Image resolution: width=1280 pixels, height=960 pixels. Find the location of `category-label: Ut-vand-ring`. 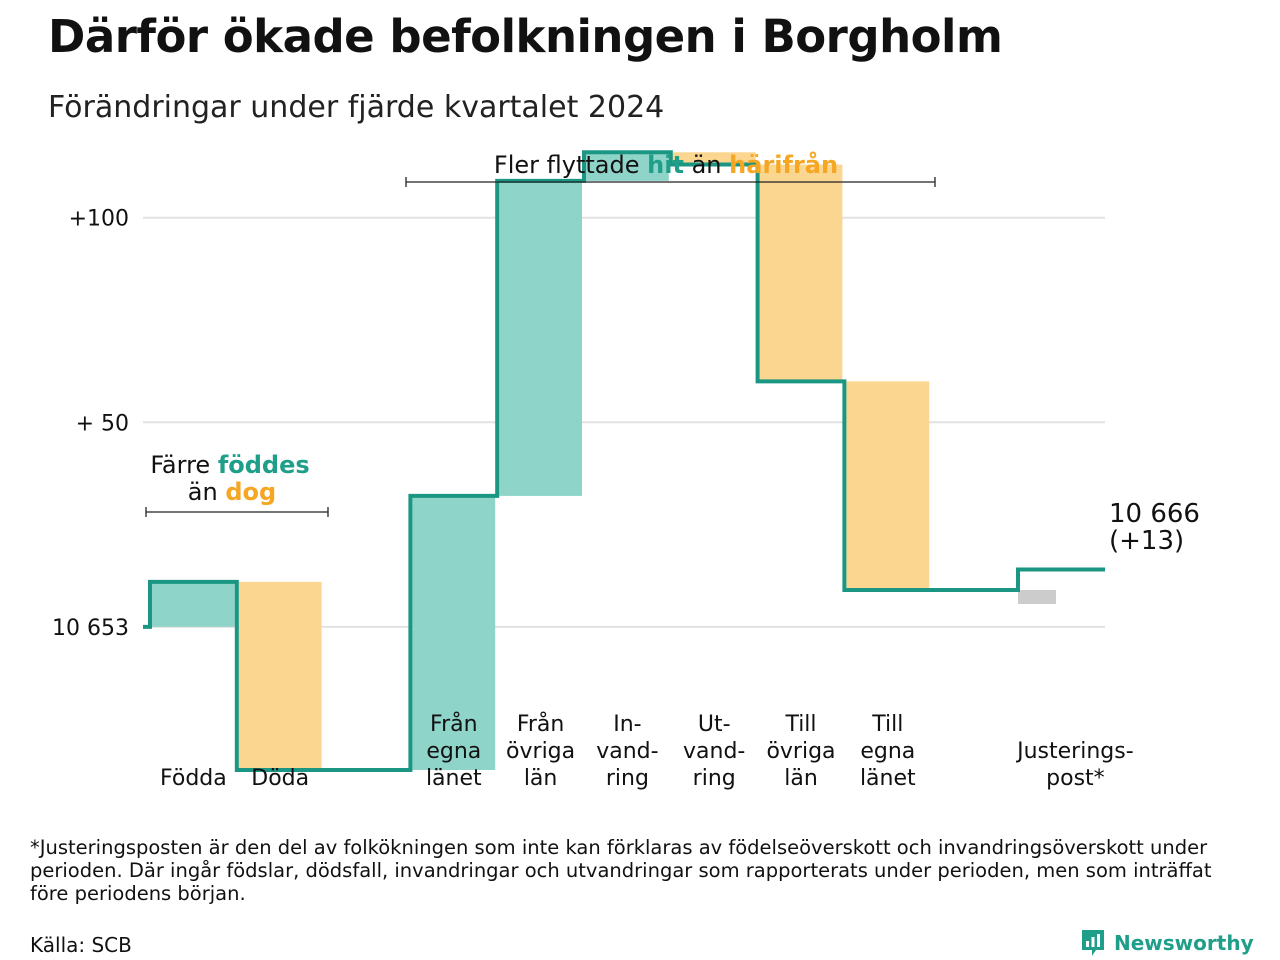

category-label: Ut-vand-ring is located at coordinates (714, 751).